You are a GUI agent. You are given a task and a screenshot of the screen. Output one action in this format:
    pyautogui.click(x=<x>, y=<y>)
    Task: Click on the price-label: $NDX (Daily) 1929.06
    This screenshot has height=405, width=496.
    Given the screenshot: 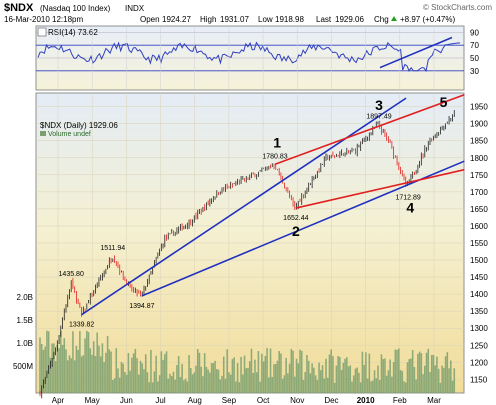 What is the action you would take?
    pyautogui.click(x=79, y=125)
    